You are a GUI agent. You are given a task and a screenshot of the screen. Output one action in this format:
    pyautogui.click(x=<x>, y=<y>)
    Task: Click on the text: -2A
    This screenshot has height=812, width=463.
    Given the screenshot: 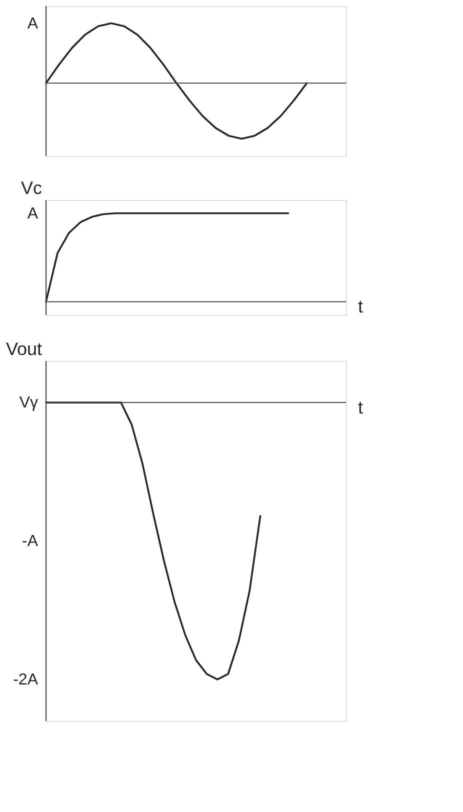 What is the action you would take?
    pyautogui.click(x=25, y=679)
    